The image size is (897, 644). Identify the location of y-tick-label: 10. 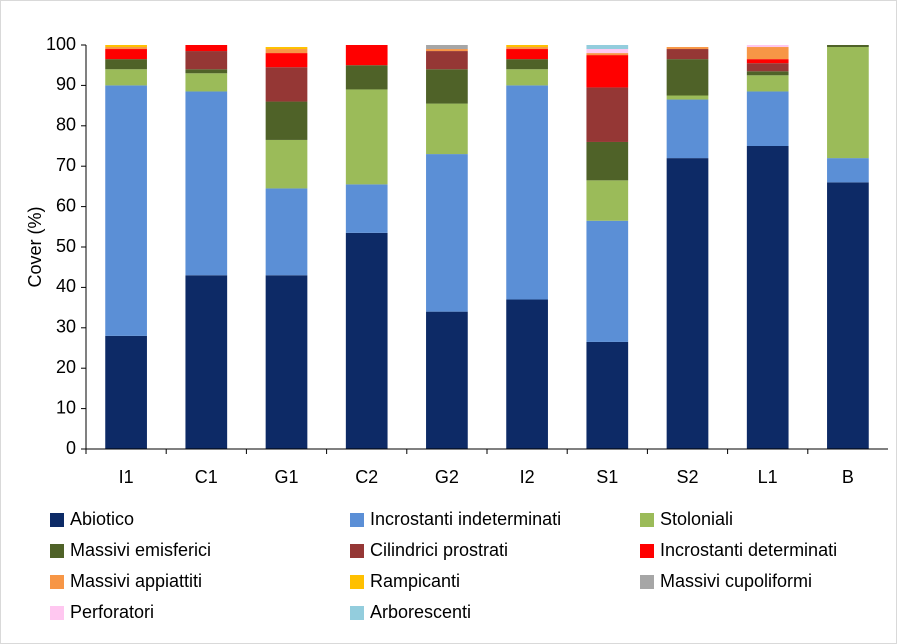
(66, 407).